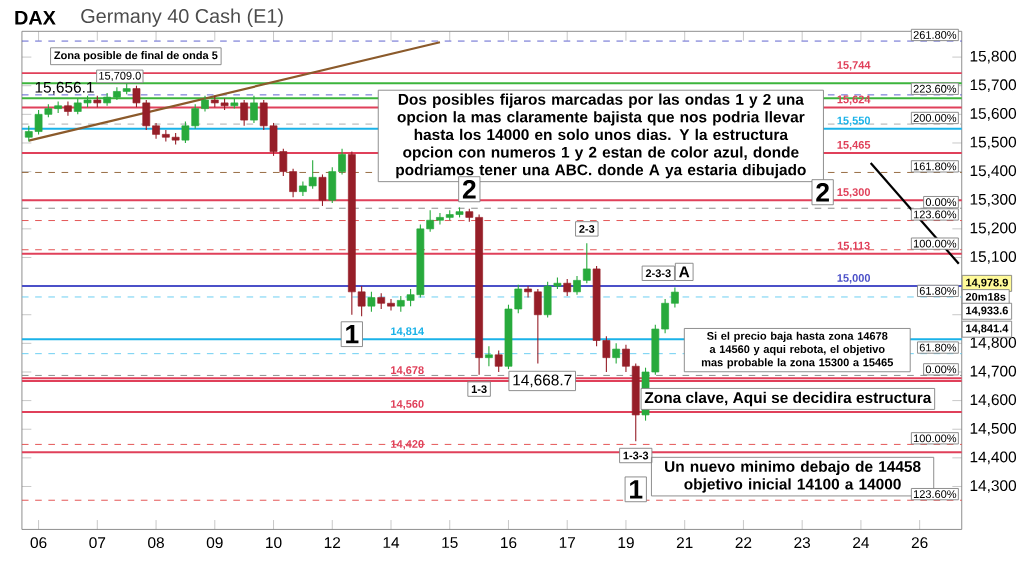 Image resolution: width=1024 pixels, height=564 pixels. Describe the element at coordinates (993, 429) in the screenshot. I see `y-tick-label: 14,500` at that location.